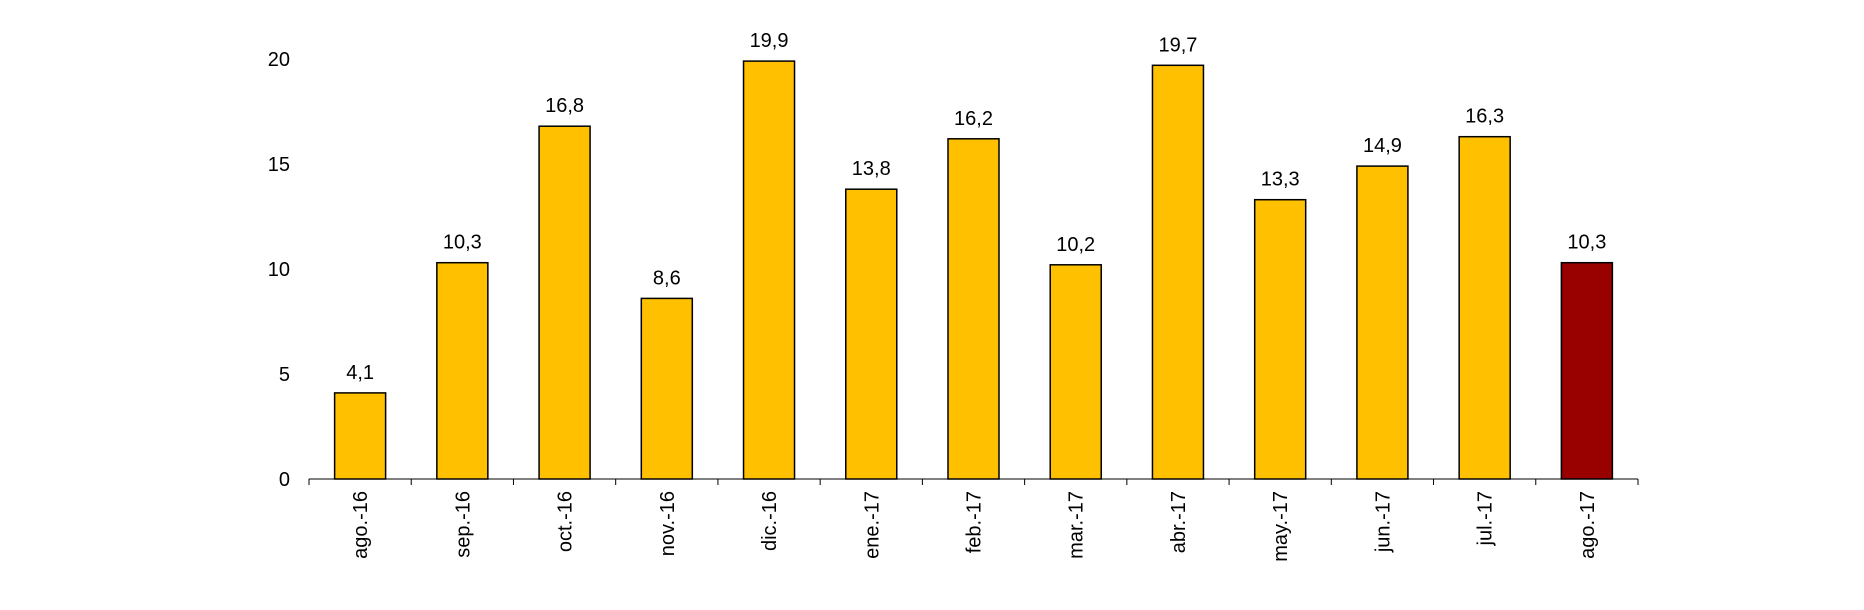 This screenshot has width=1864, height=610. What do you see at coordinates (769, 41) in the screenshot?
I see `data-label: 19,9` at bounding box center [769, 41].